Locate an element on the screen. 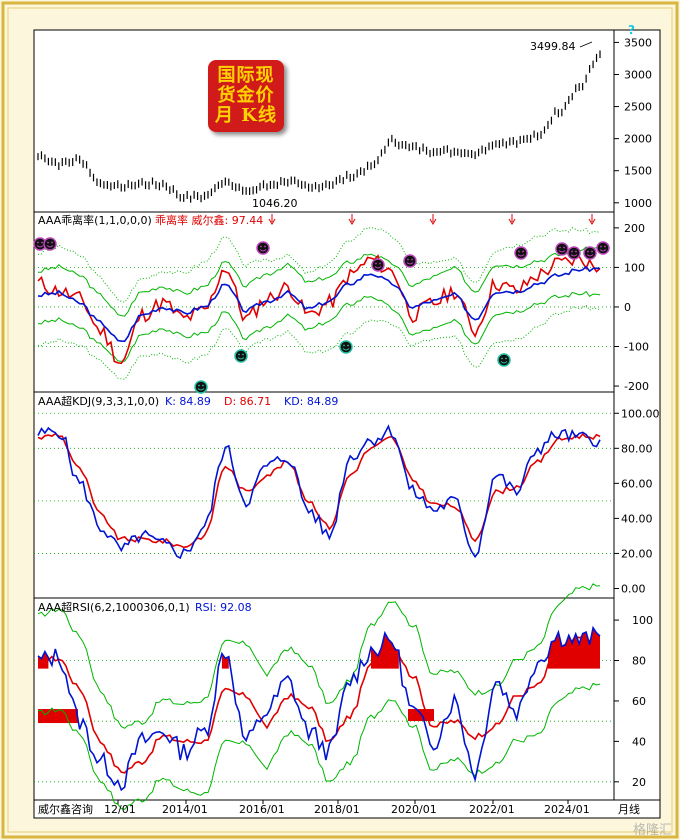  right-axis is located at coordinates (637, 415).